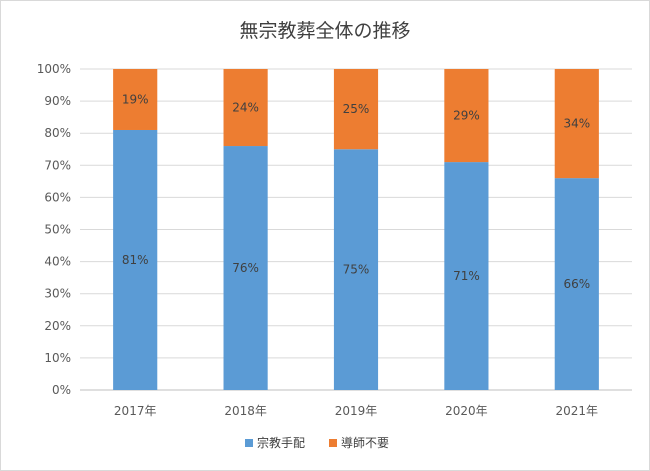 The height and width of the screenshot is (471, 650). I want to click on x-tick-label: 2021年, so click(577, 411).